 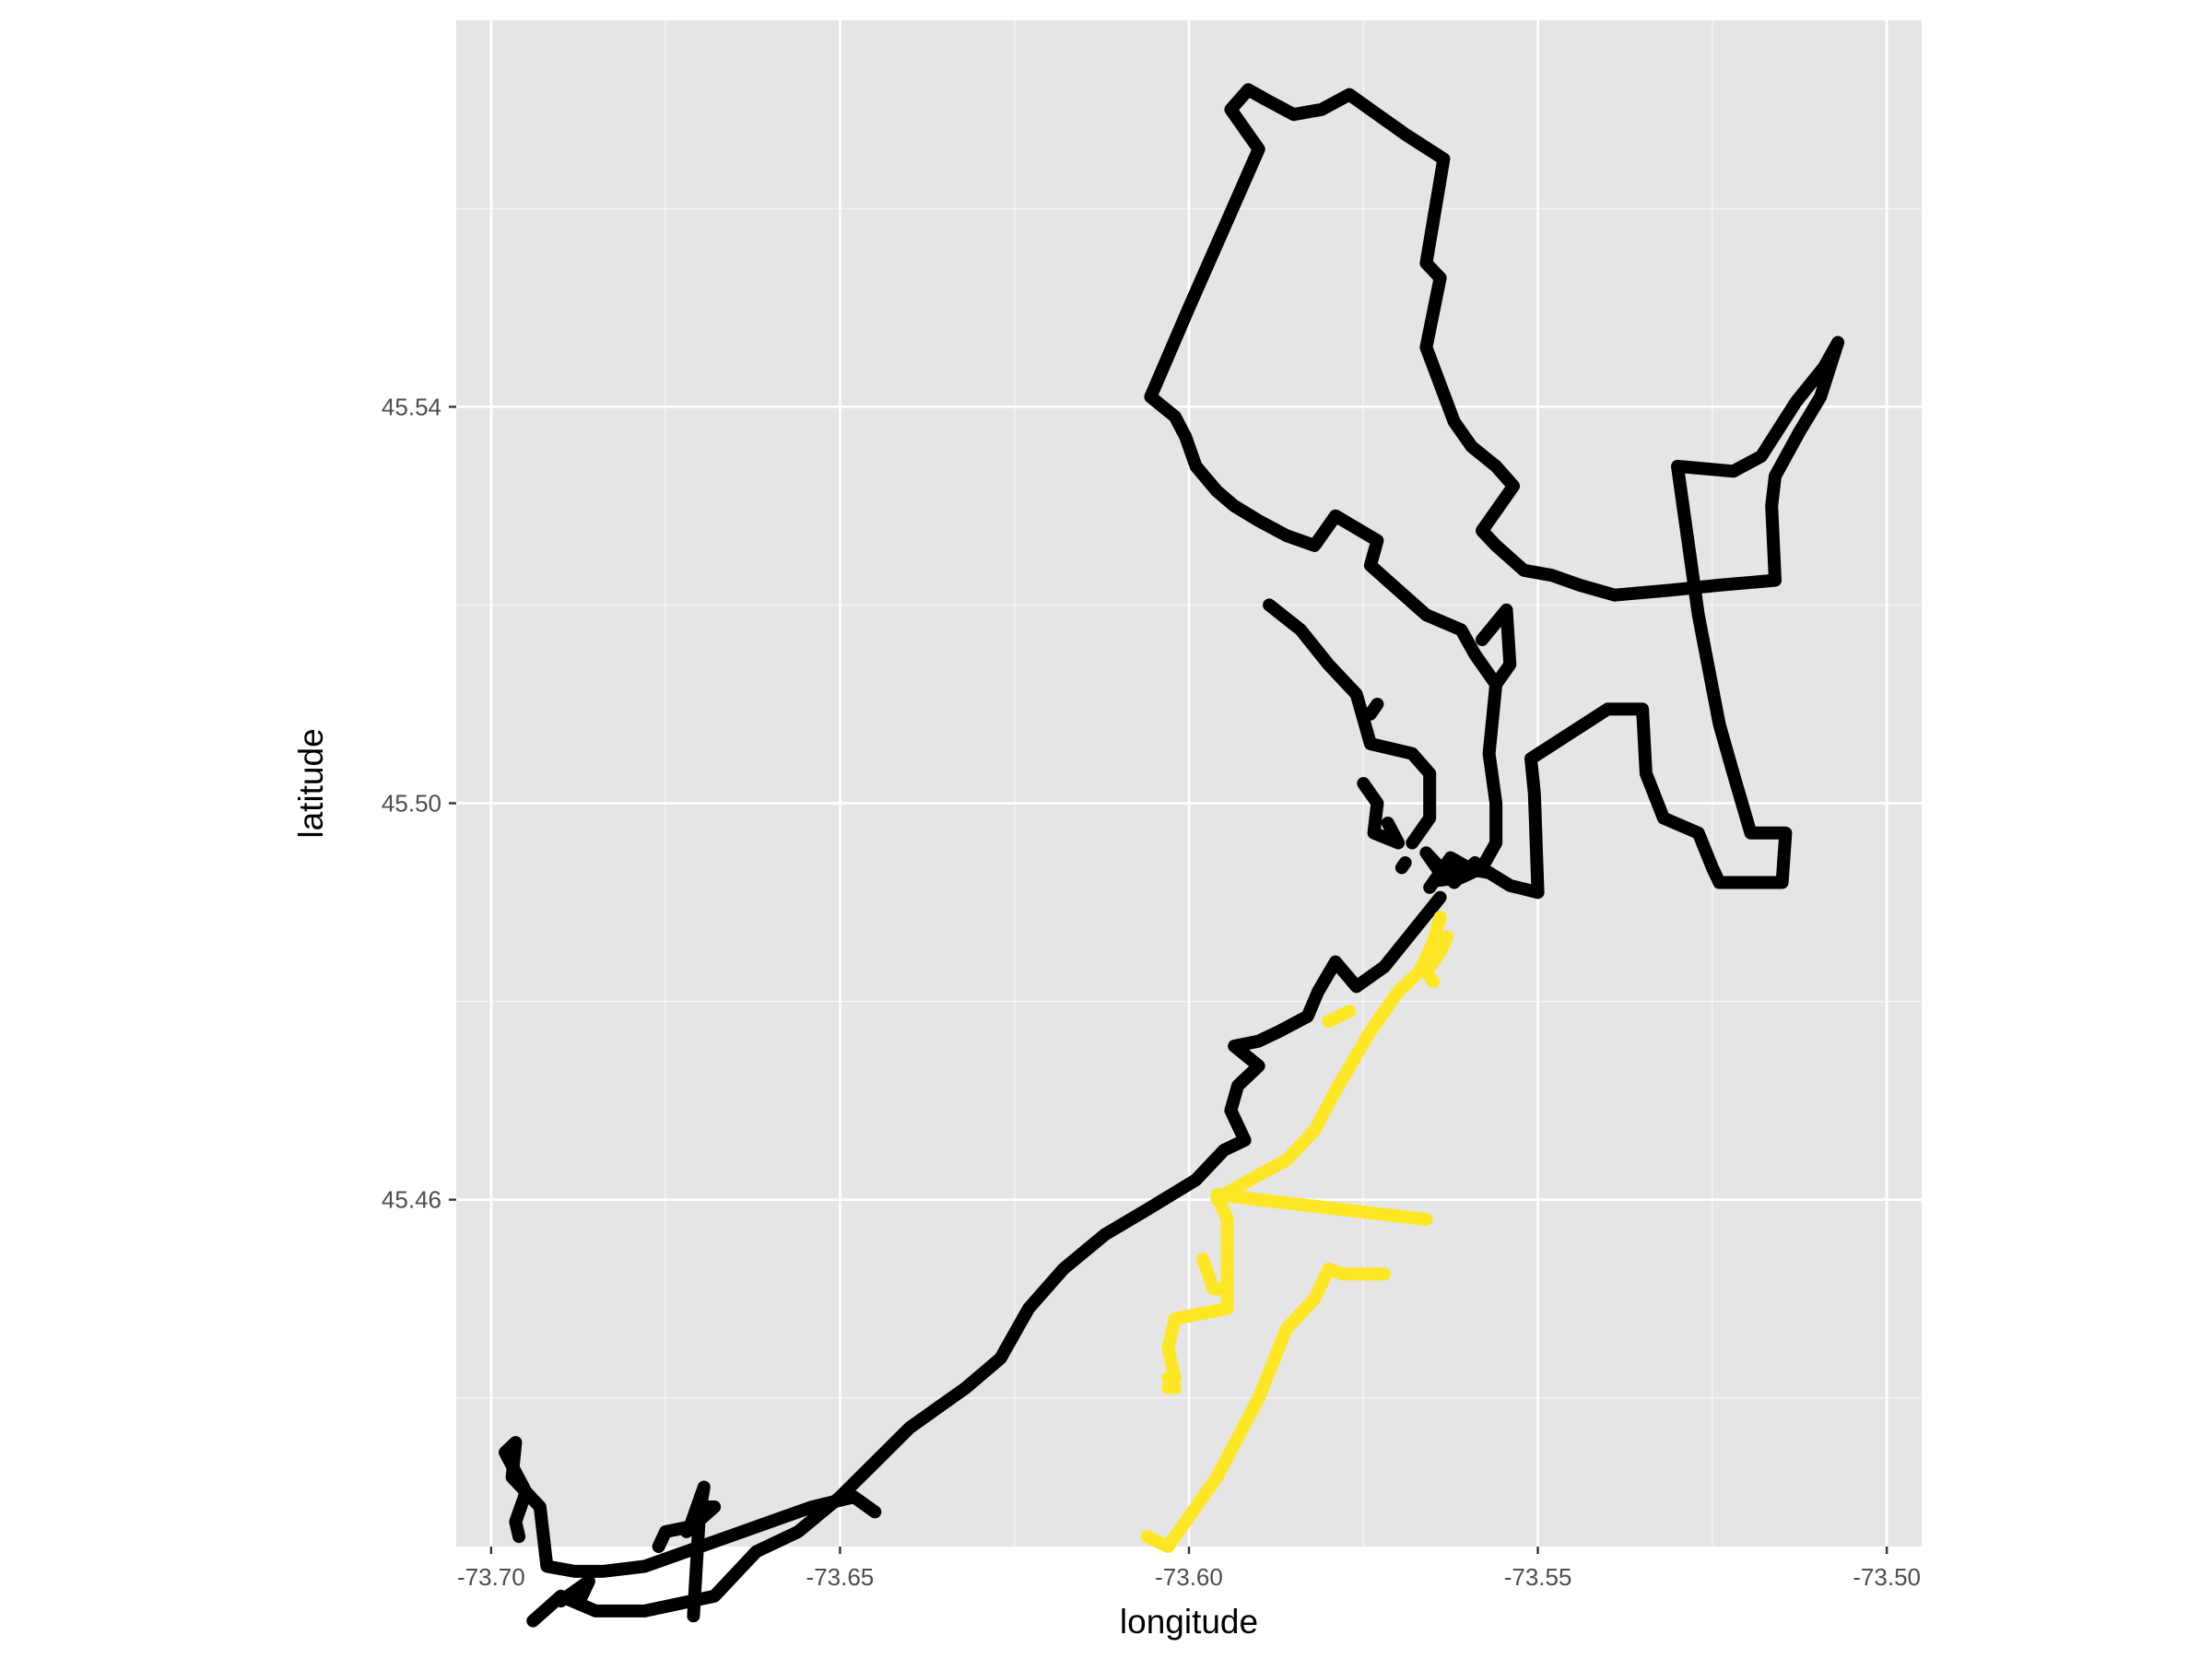 I want to click on y-tick-label: 45.54, so click(x=411, y=406).